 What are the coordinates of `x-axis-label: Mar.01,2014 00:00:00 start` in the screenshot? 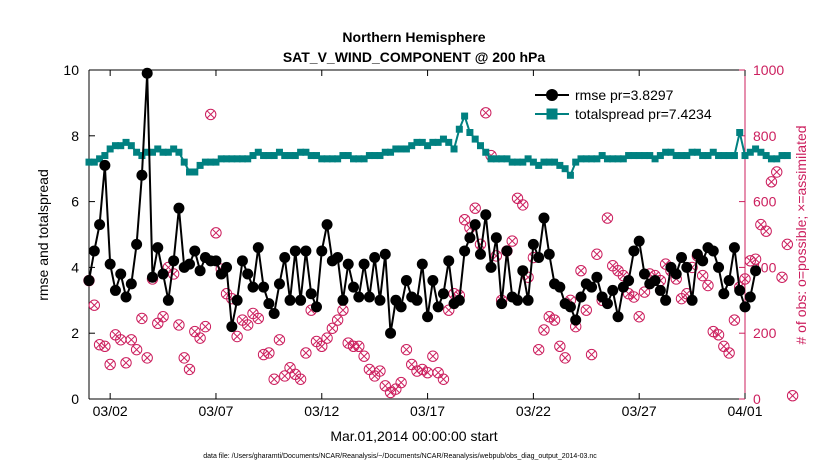 It's located at (413, 436).